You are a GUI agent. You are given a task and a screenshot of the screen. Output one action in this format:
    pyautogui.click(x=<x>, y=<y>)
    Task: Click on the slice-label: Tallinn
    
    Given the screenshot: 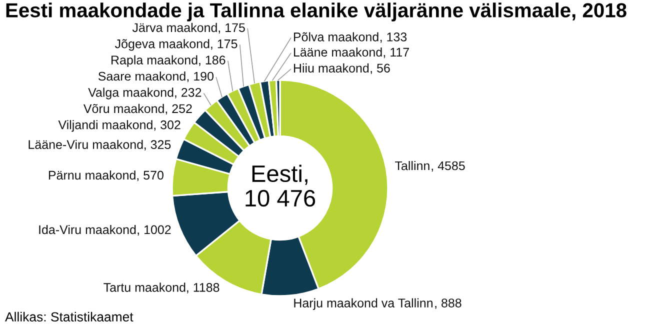 What is the action you would take?
    pyautogui.click(x=412, y=165)
    